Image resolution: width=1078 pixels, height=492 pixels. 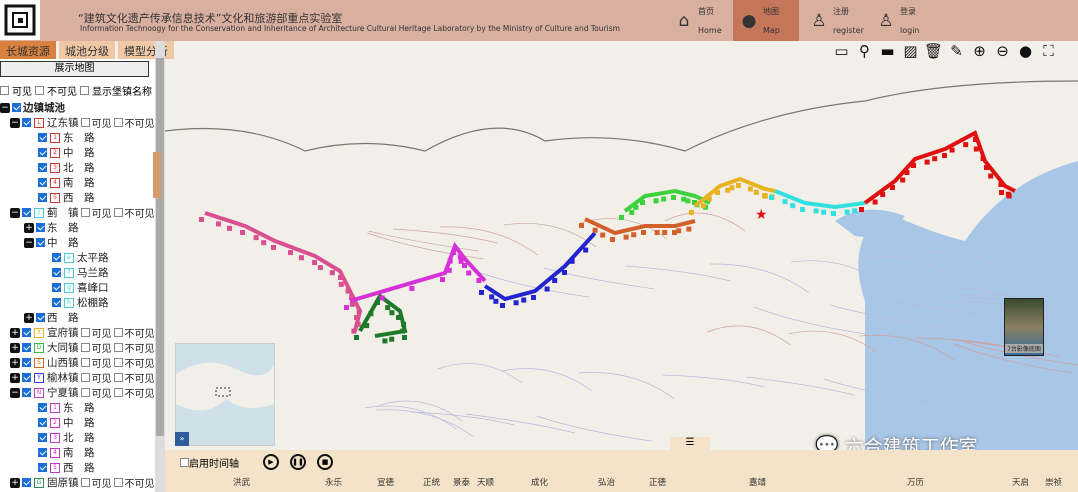 What do you see at coordinates (956, 51) in the screenshot?
I see `pin-icon: ✎` at bounding box center [956, 51].